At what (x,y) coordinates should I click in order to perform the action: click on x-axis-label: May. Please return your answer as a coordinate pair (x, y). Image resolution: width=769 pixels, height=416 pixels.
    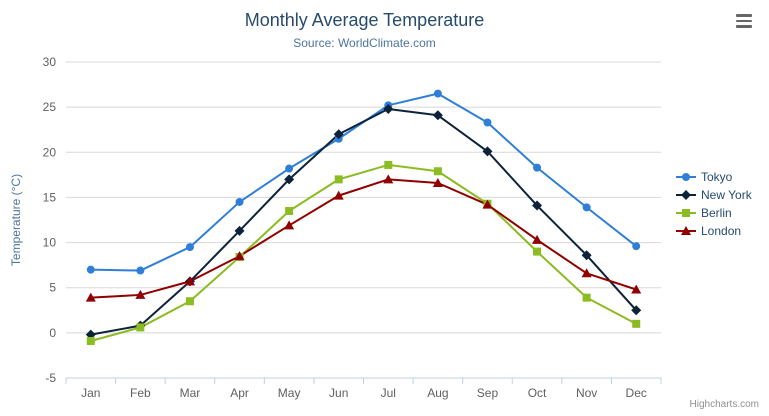
    Looking at the image, I should click on (289, 393).